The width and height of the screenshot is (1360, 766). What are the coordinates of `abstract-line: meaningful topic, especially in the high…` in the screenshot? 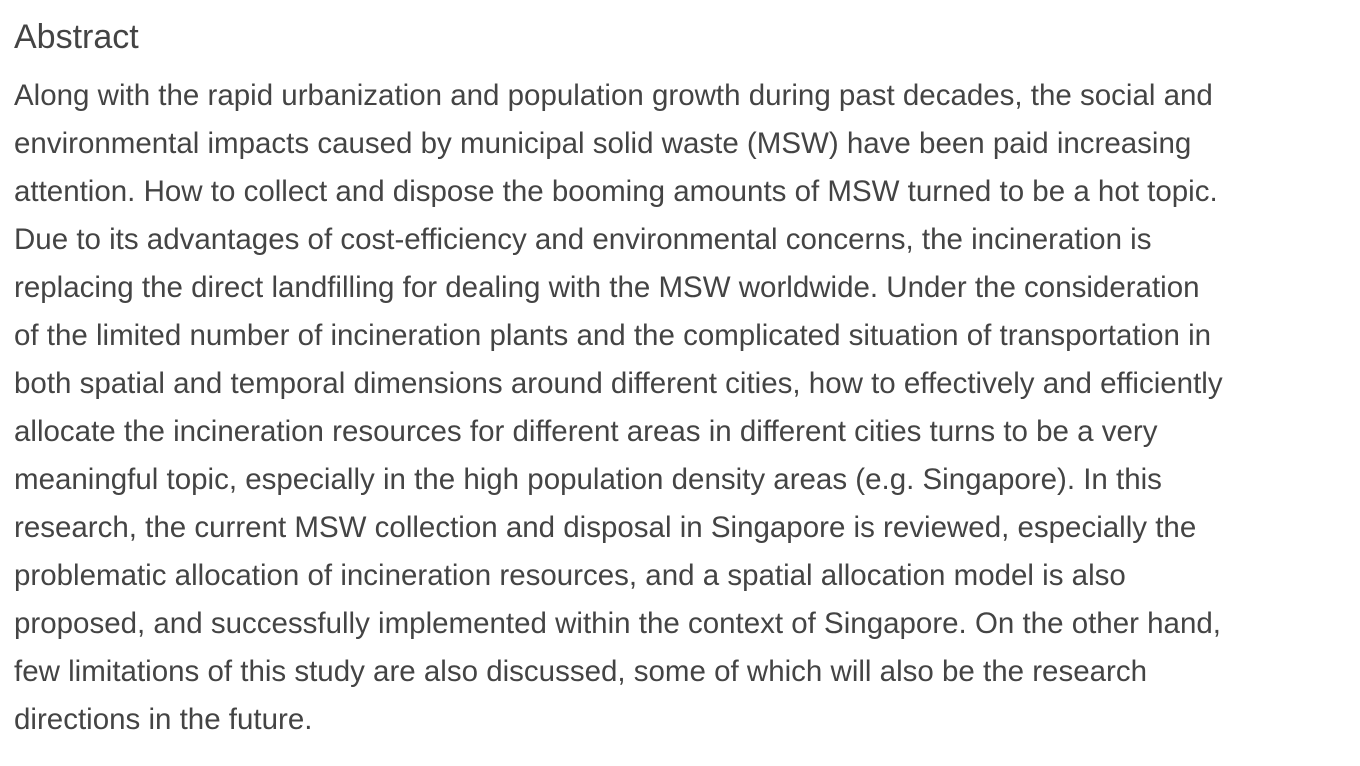 It's located at (588, 479).